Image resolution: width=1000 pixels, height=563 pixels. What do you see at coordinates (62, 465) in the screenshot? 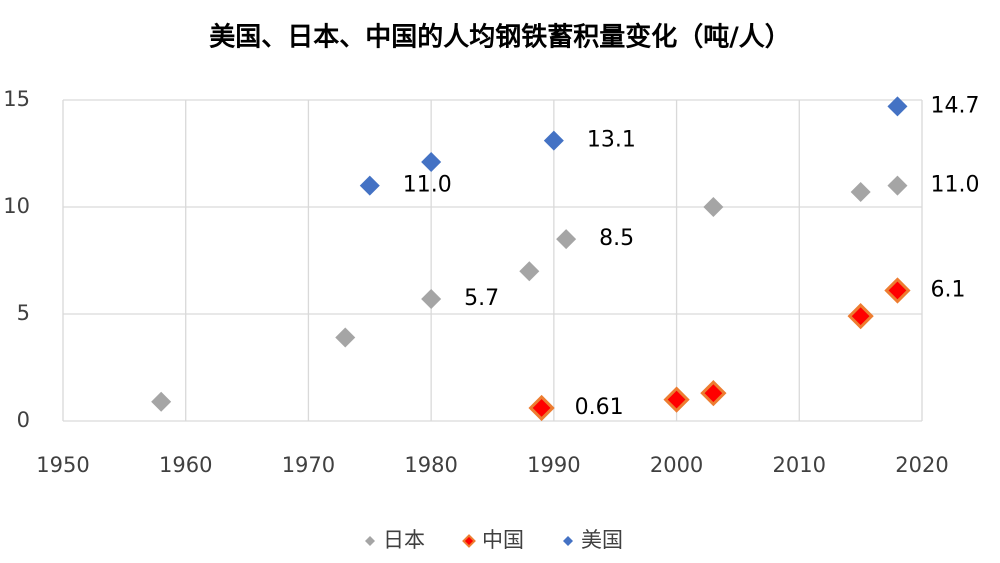
I see `x-tick-label: 1950` at bounding box center [62, 465].